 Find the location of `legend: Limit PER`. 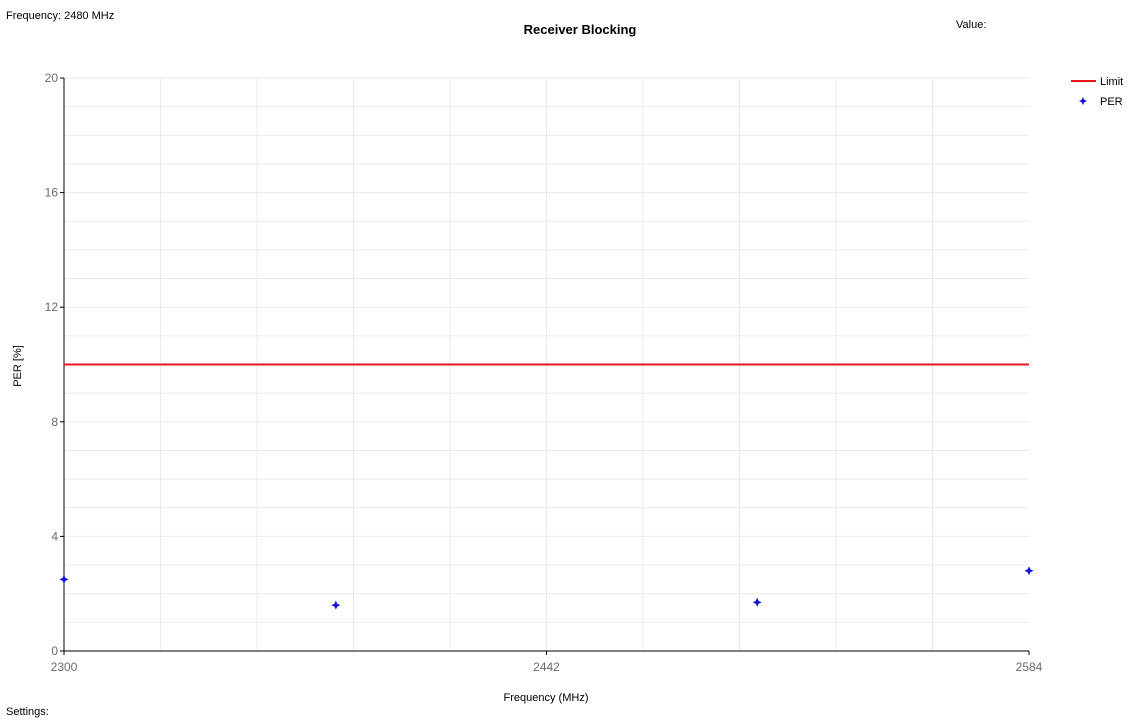

legend: Limit PER is located at coordinates (1097, 92).